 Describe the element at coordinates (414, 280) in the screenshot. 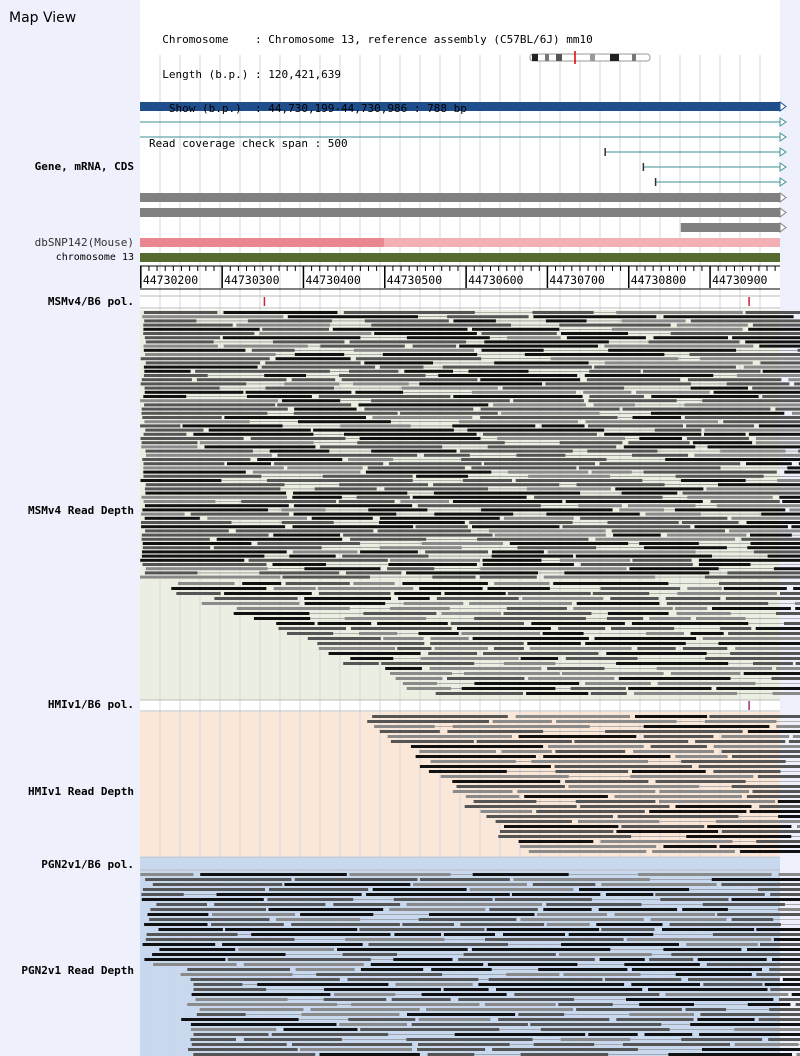

I see `axis-tick-label: 44730500` at that location.